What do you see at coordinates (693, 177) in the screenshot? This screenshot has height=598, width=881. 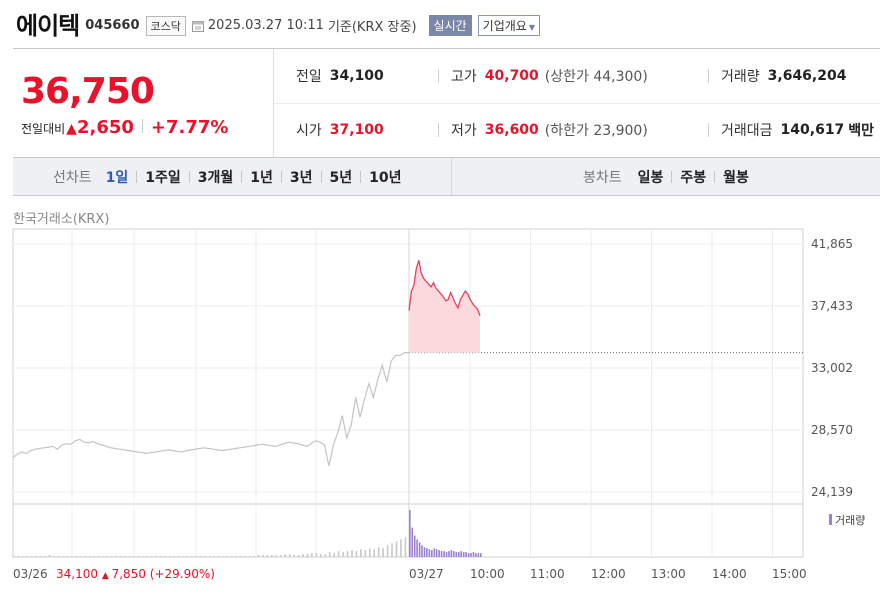 I see `candle-period-1: 주봉` at bounding box center [693, 177].